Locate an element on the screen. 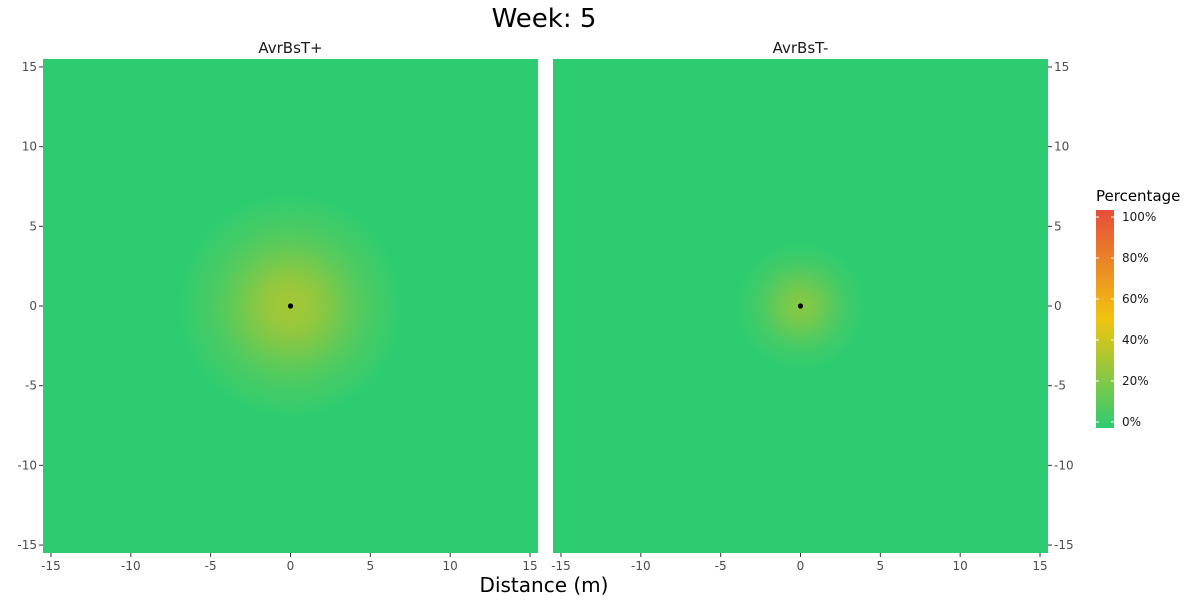 Image resolution: width=1200 pixels, height=600 pixels. panel-strip-label: AvrBsT- is located at coordinates (801, 48).